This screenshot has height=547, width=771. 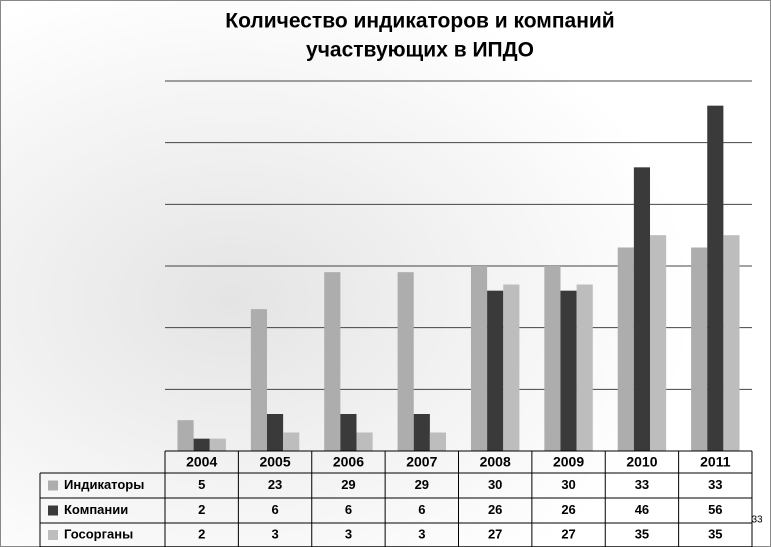 What do you see at coordinates (642, 509) in the screenshot?
I see `table-value: 46` at bounding box center [642, 509].